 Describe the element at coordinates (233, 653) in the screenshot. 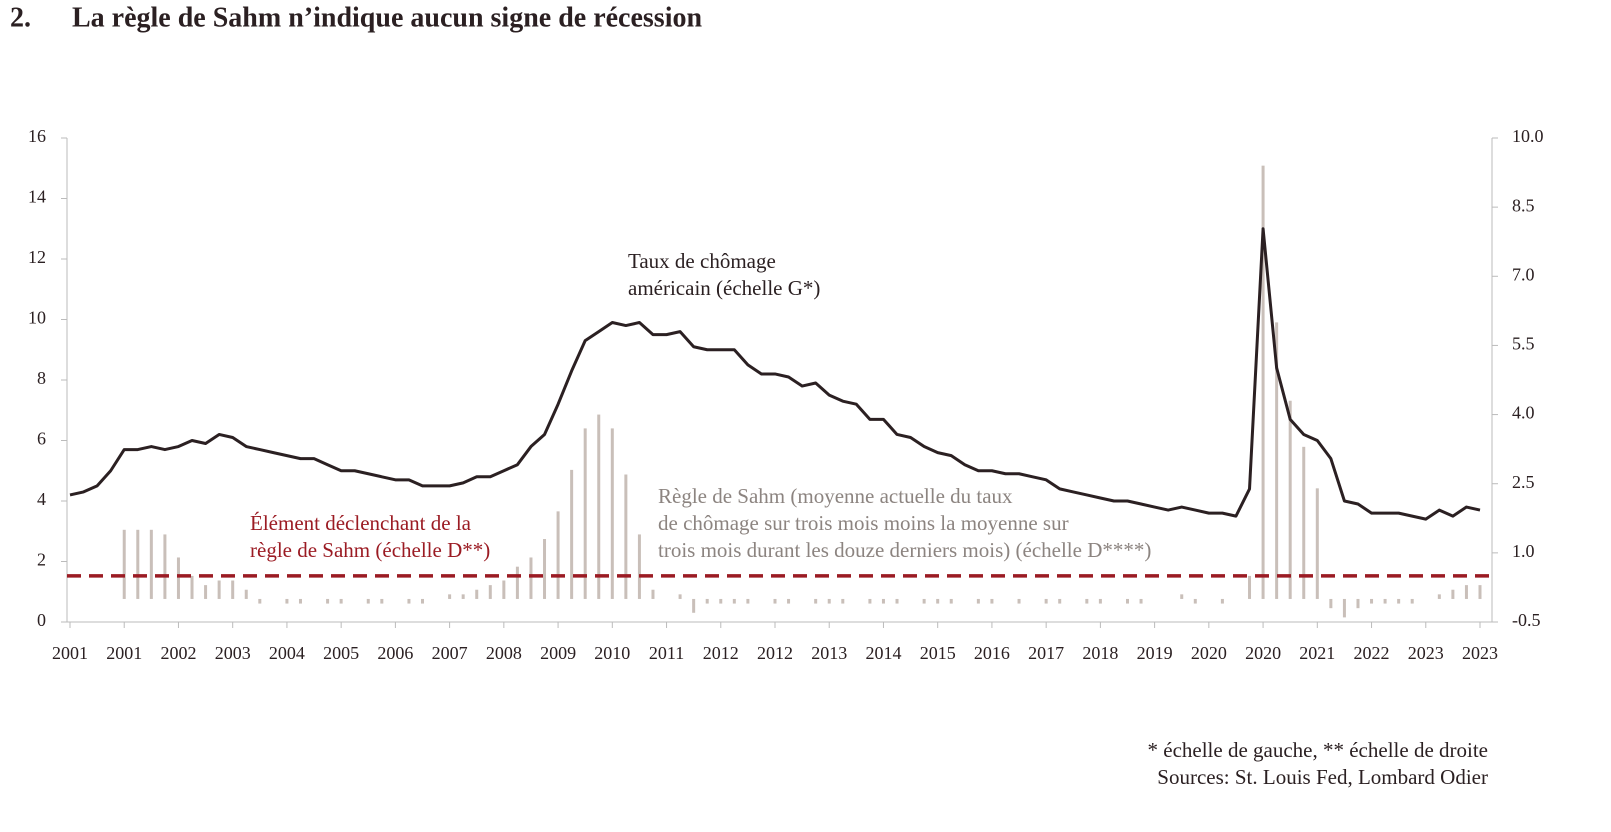

I see `x-tick-label: 2003` at that location.